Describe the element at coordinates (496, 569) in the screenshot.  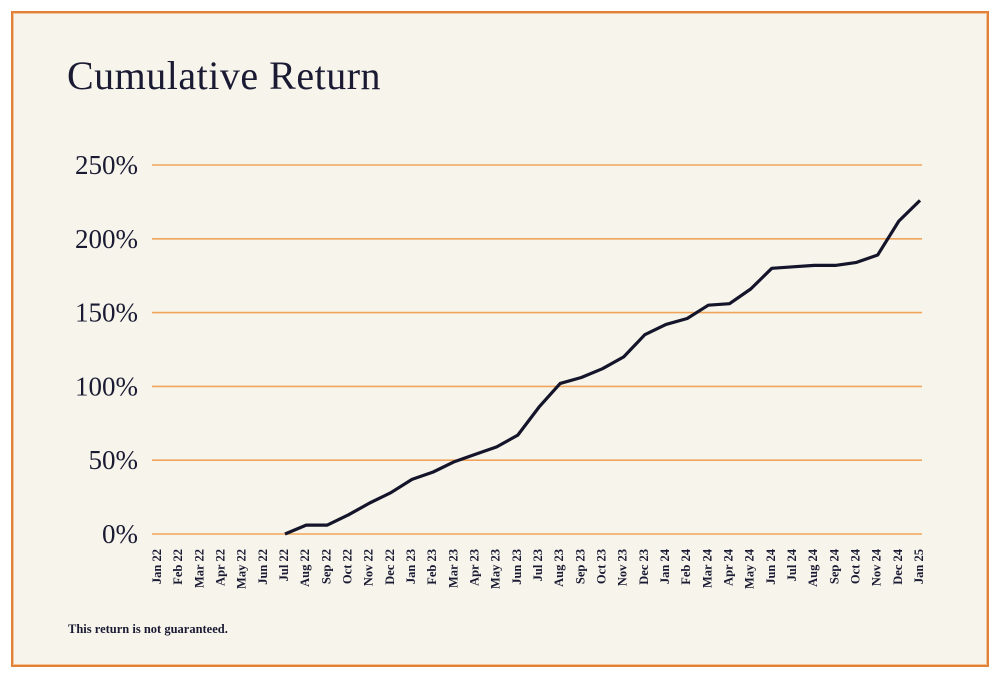
I see `x-tick-label: May 23` at that location.